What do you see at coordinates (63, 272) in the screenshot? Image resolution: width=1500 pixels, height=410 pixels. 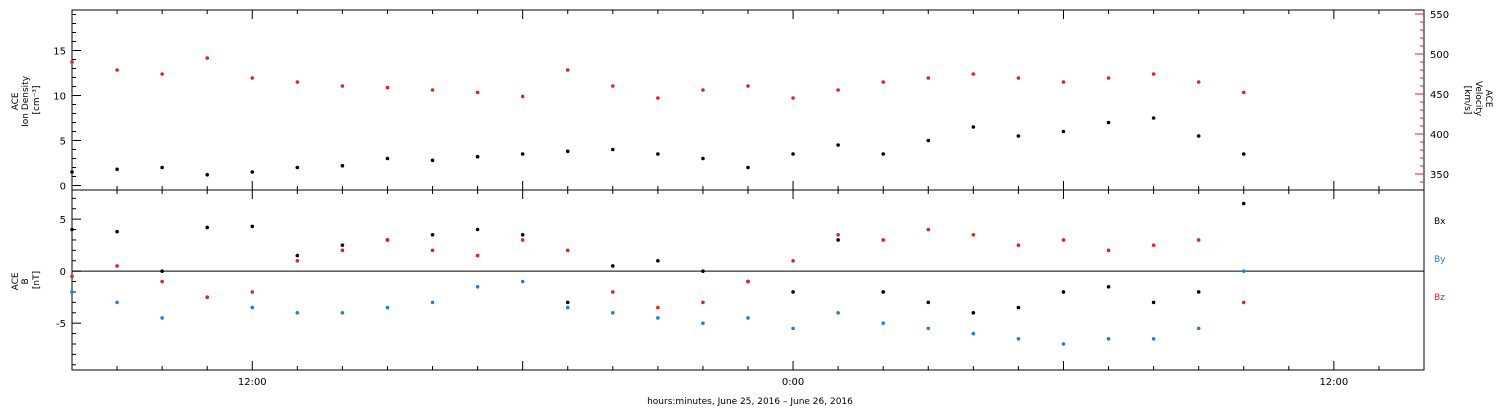 I see `bottom-y-tick-label: 0` at bounding box center [63, 272].